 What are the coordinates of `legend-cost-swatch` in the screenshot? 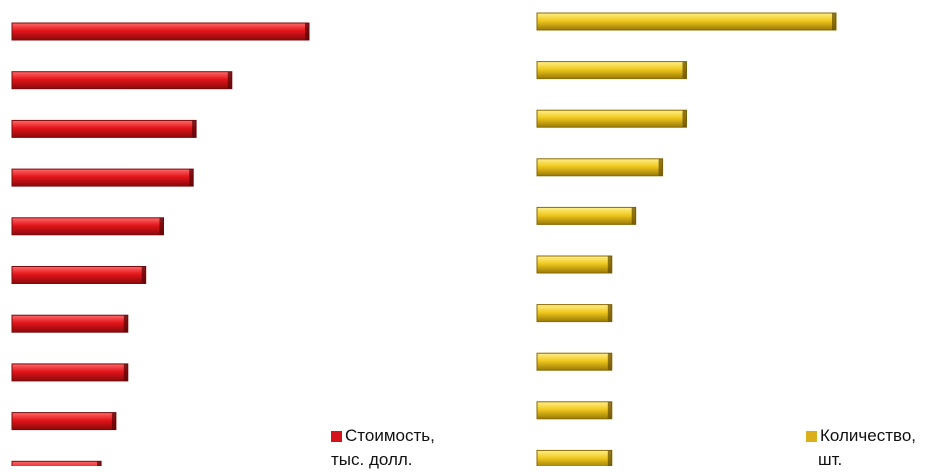 It's located at (336, 436).